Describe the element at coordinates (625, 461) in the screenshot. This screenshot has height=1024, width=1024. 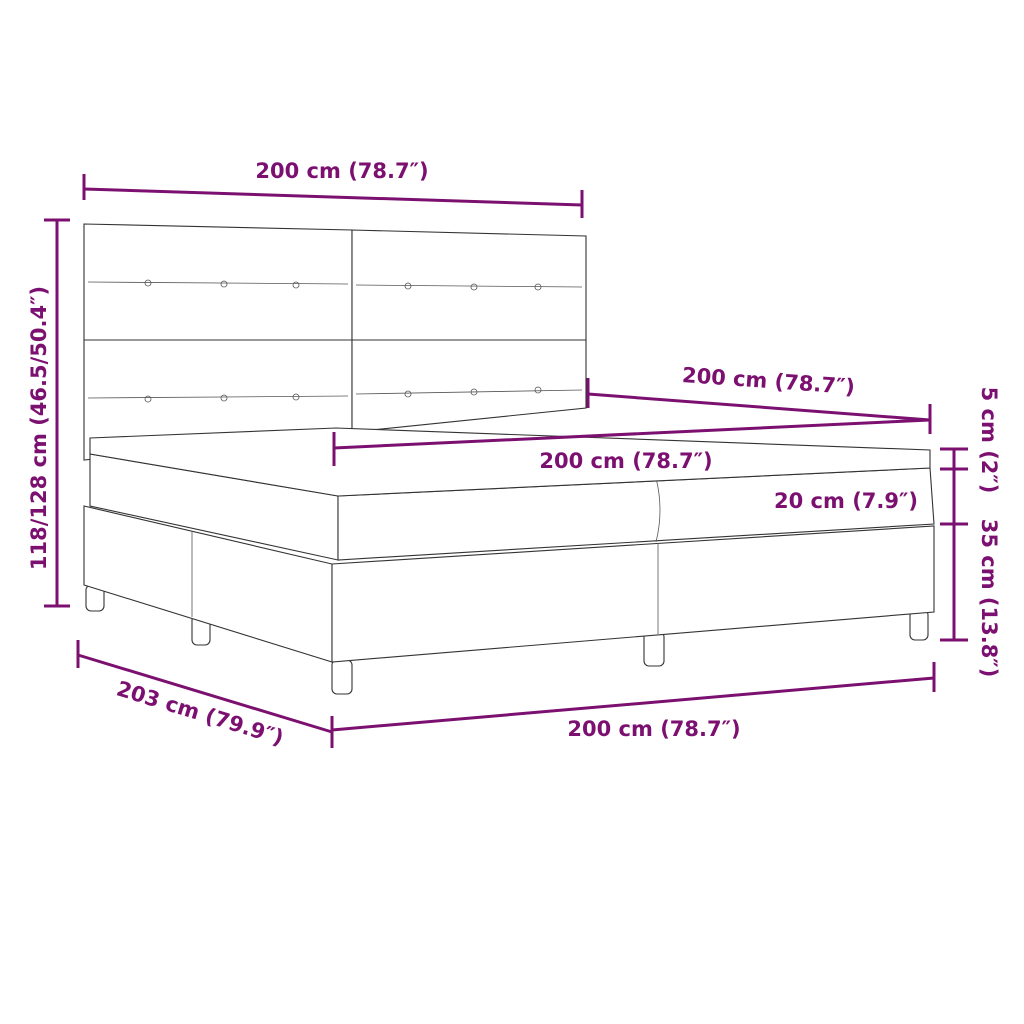
I see `topper-width-label: 200 cm (78.7″)` at that location.